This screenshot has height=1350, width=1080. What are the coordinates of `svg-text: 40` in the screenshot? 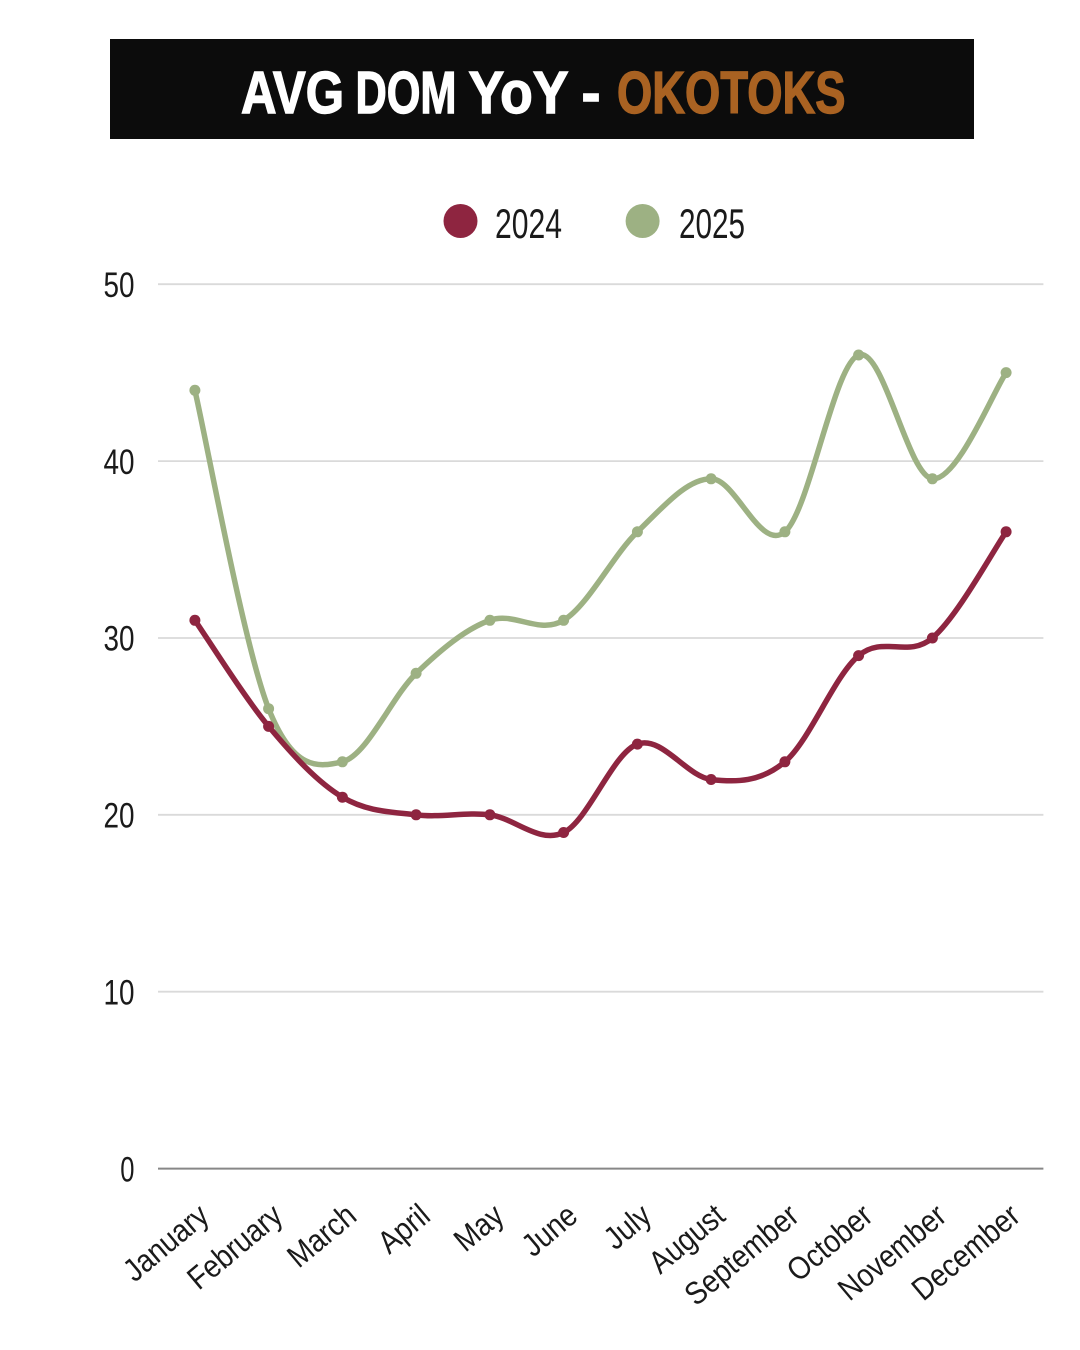 It's located at (119, 462).